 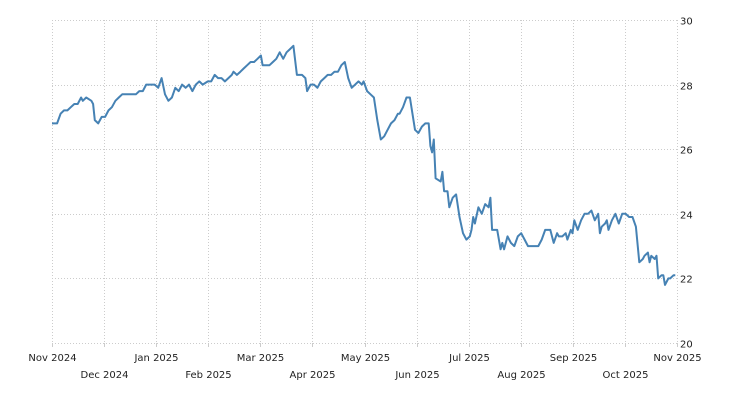 What do you see at coordinates (208, 375) in the screenshot?
I see `x-tick-label: Feb 2025` at bounding box center [208, 375].